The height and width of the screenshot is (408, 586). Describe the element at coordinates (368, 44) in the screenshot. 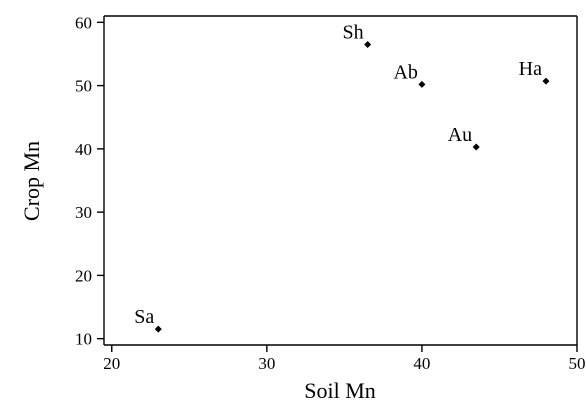

I see `data-point-sh` at that location.